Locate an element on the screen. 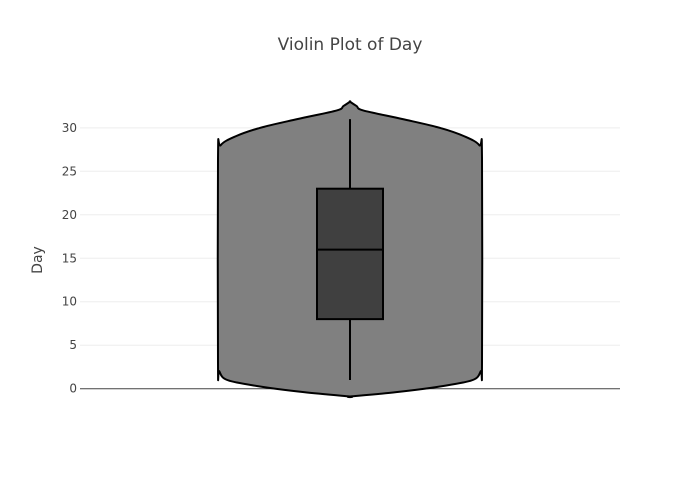 This screenshot has height=504, width=700. y-axis-ticks: 0 5 10 15 20 25 30 is located at coordinates (69, 258).